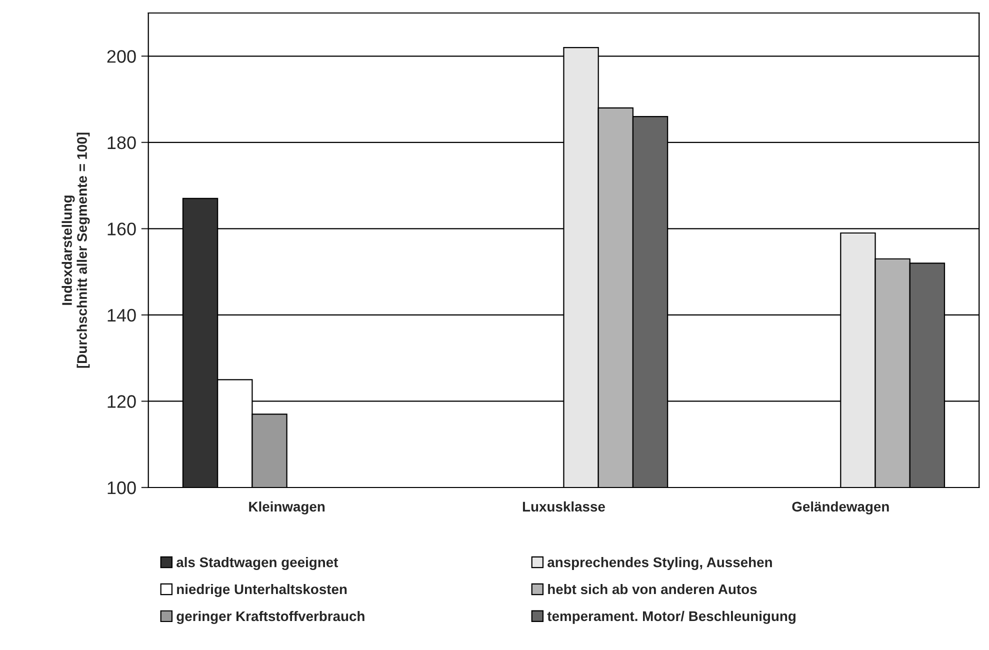  Describe the element at coordinates (840, 507) in the screenshot. I see `x-tick-label: Geländewagen` at that location.